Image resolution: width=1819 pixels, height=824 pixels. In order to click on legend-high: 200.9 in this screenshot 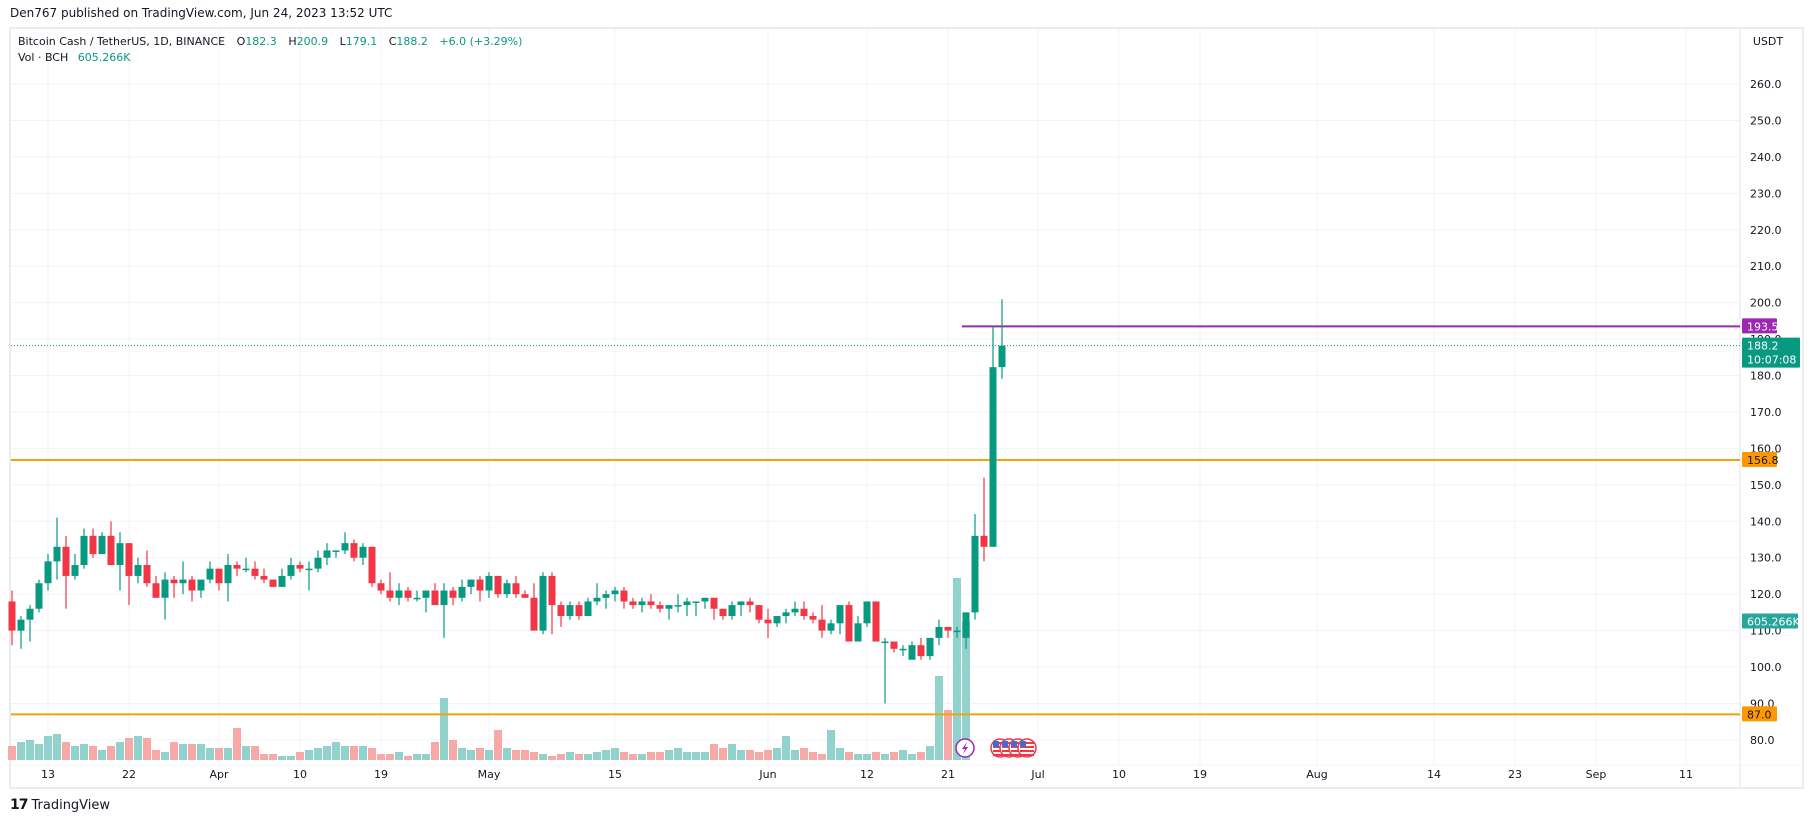, I will do `click(312, 41)`.